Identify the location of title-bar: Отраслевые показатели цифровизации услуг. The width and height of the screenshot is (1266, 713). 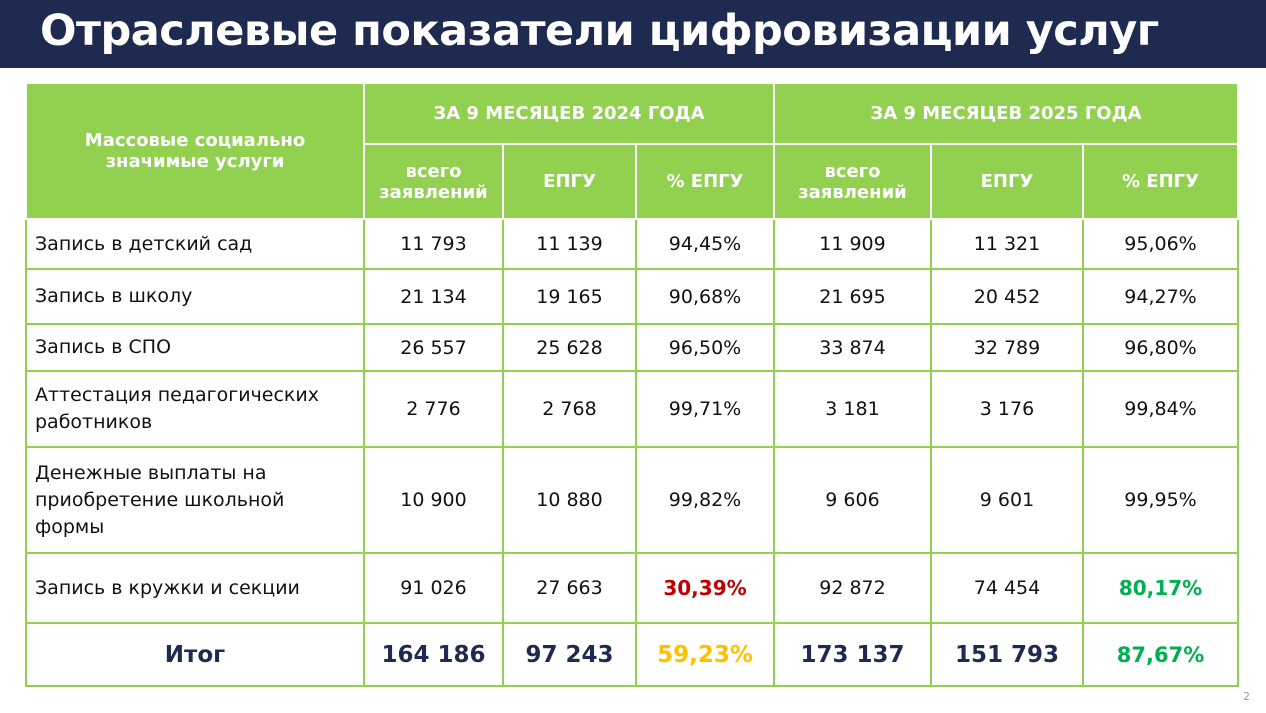
(633, 34).